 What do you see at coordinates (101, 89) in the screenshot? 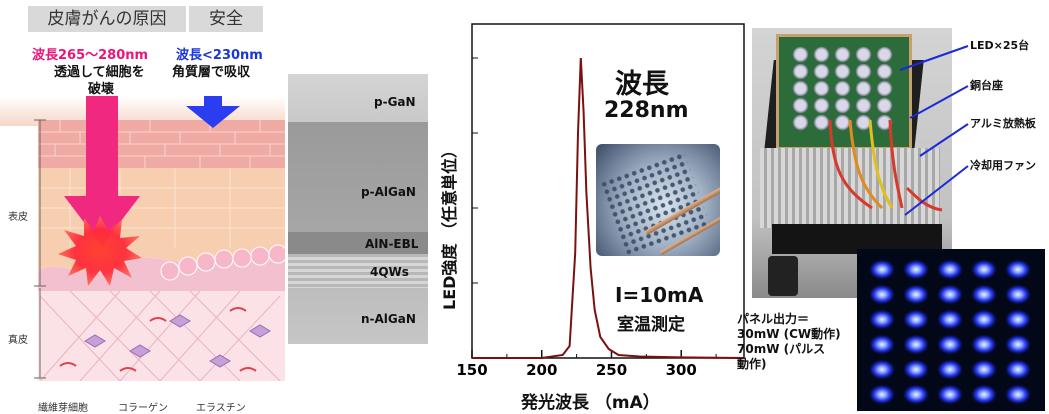
I see `desc-harmful-2: 破壊` at bounding box center [101, 89].